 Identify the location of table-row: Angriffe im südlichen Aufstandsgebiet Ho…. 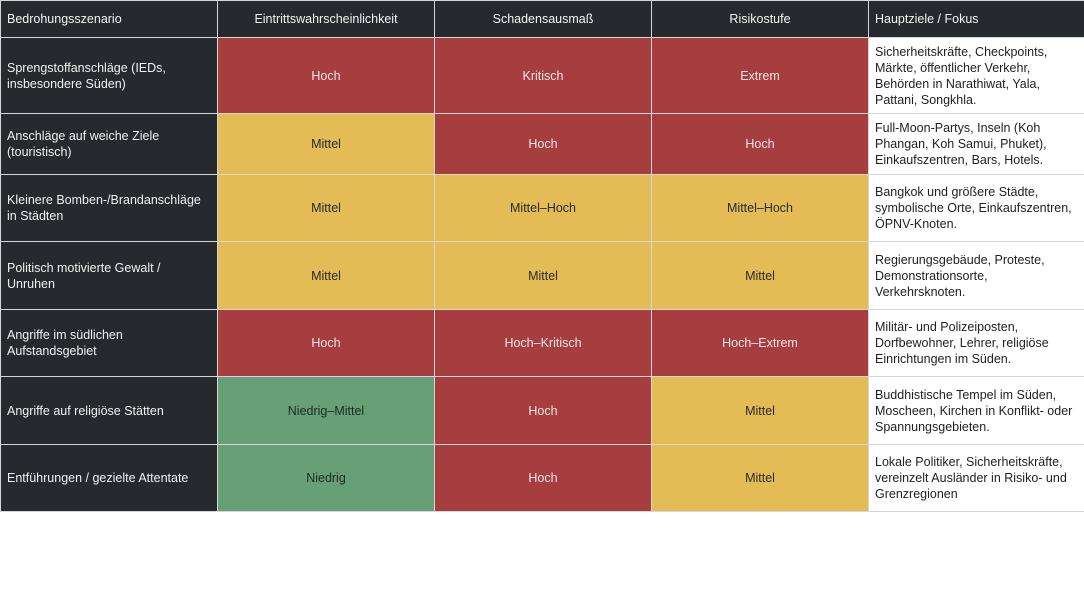
(542, 343).